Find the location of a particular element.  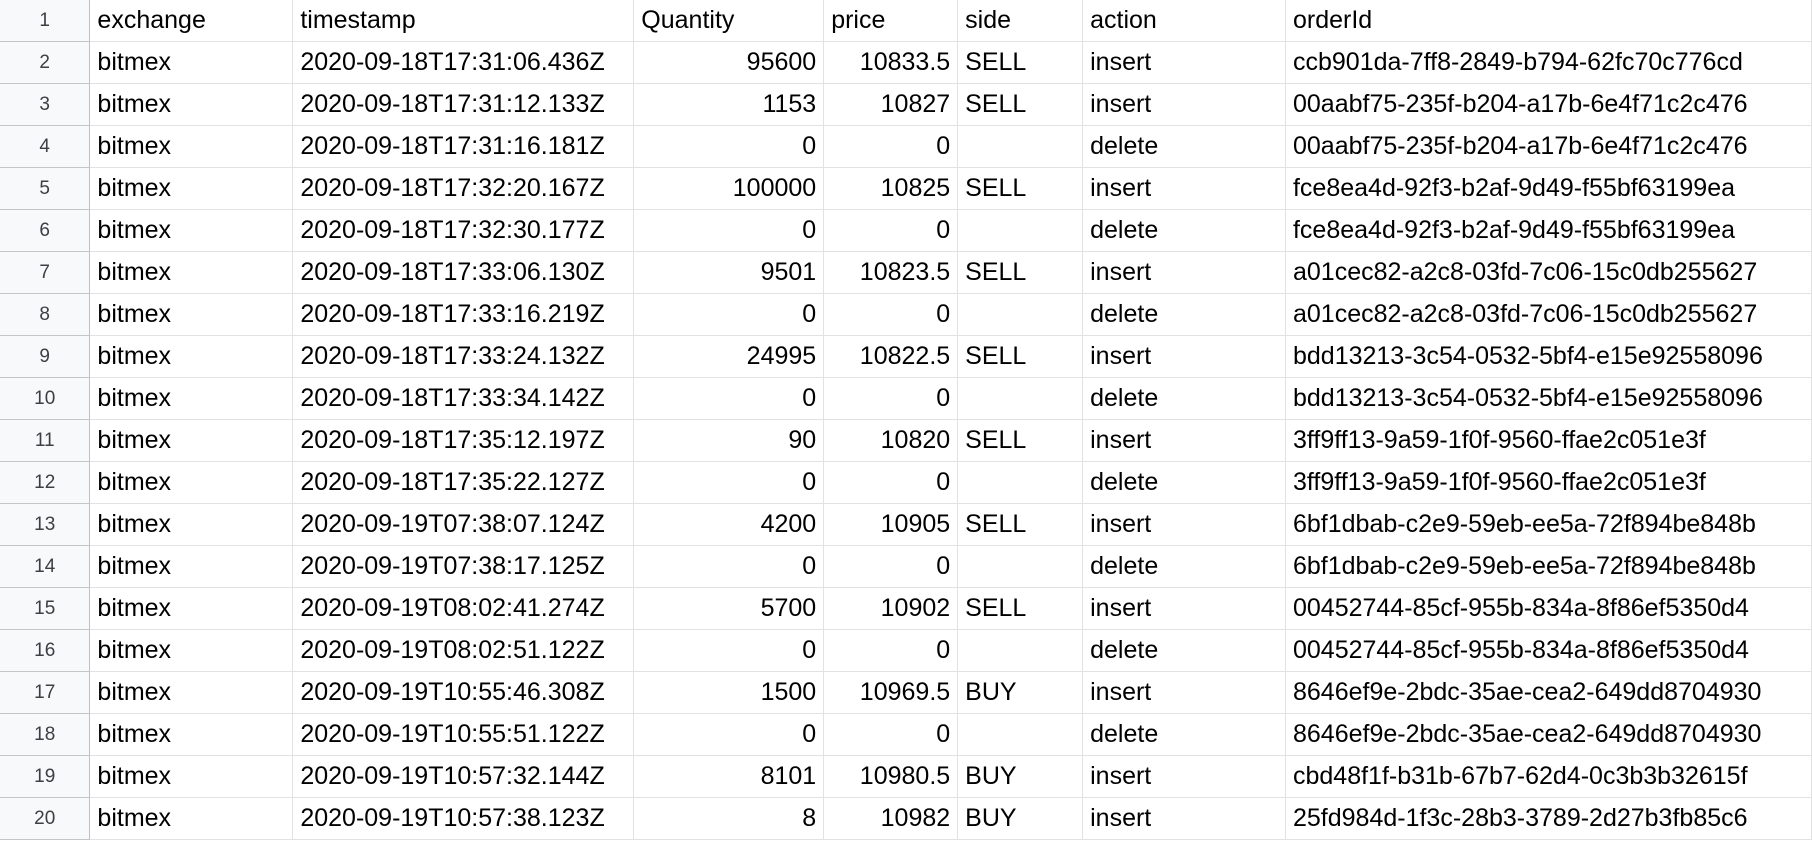

row-number: 11 is located at coordinates (45, 440).